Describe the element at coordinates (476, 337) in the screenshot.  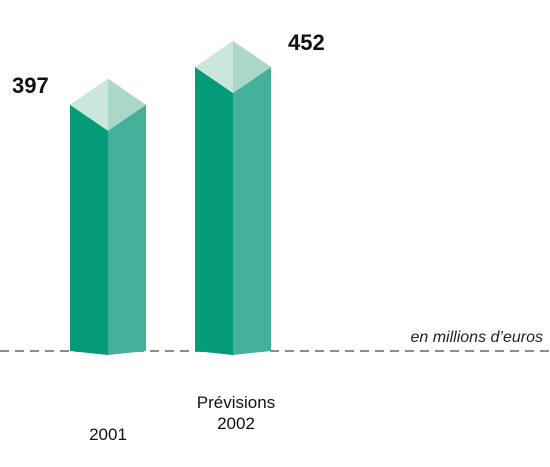
I see `unit-note: en millions d’euros` at that location.